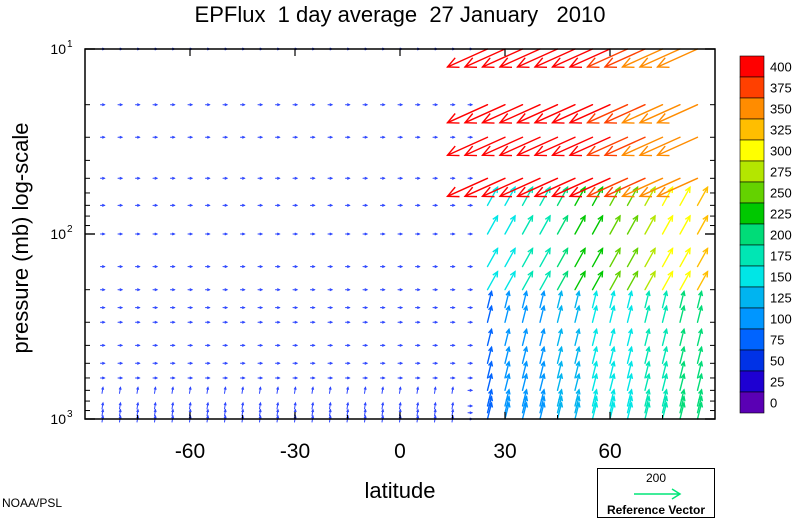  What do you see at coordinates (32, 503) in the screenshot?
I see `credit-label: NOAA/PSL` at bounding box center [32, 503].